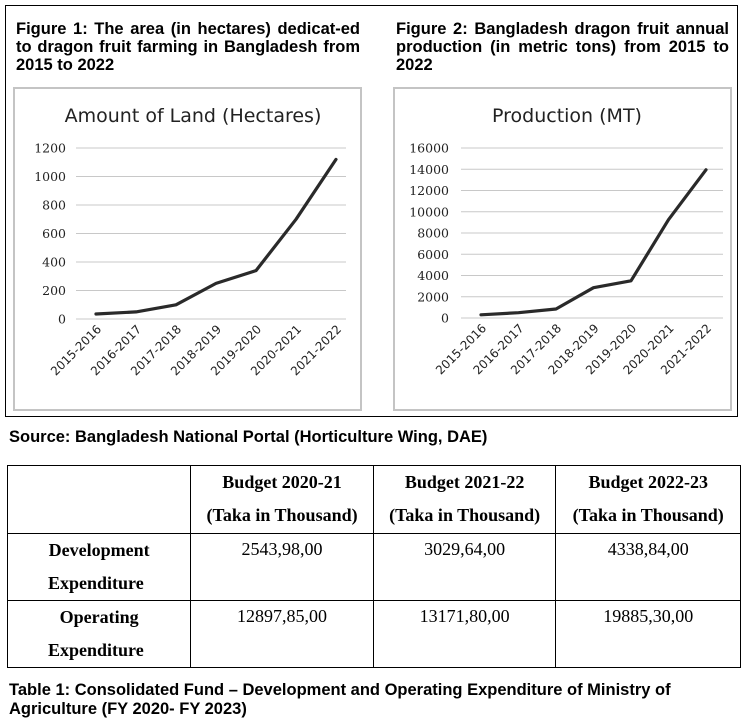 The image size is (745, 725). I want to click on table-cell: 12897,85,00, so click(282, 634).